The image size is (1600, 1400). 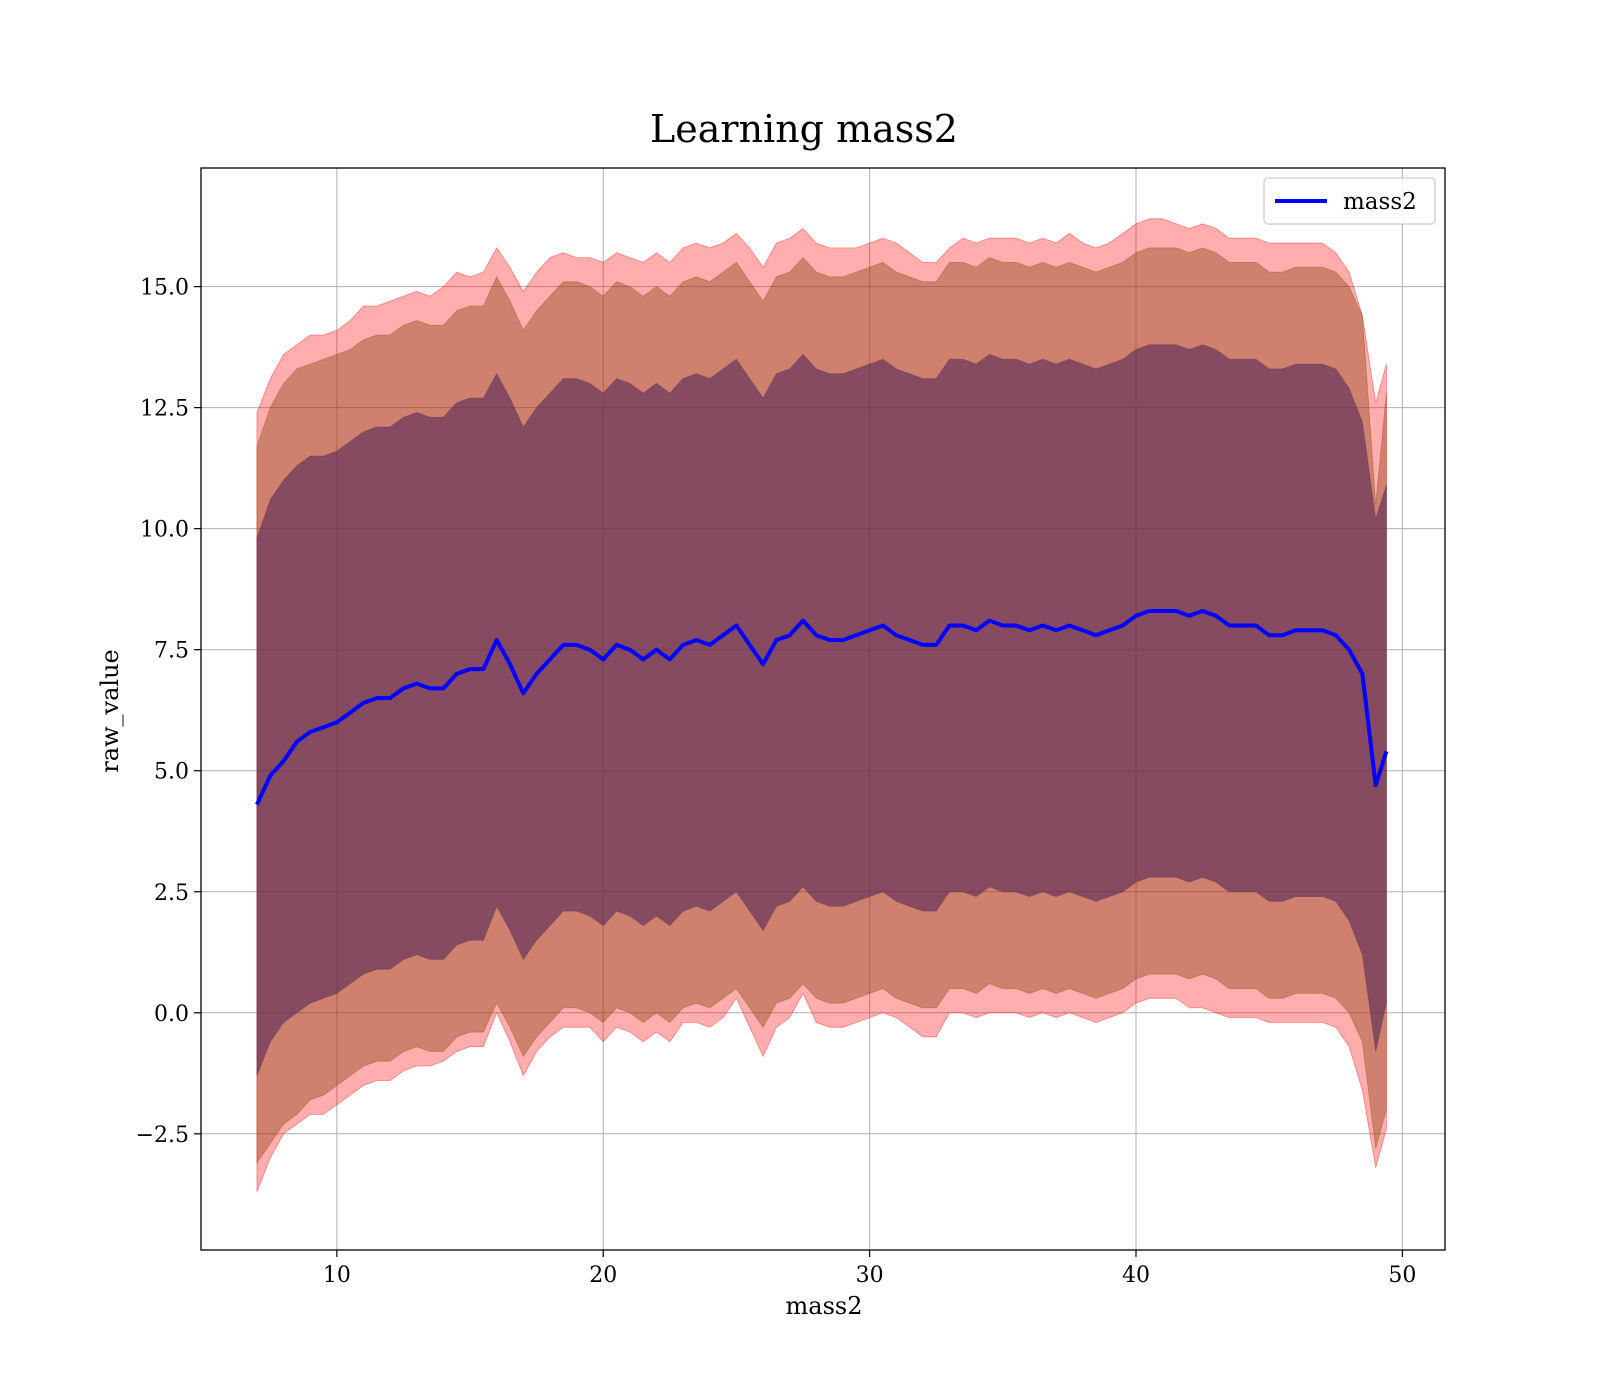 I want to click on y-axis-label: raw_value, so click(x=110, y=711).